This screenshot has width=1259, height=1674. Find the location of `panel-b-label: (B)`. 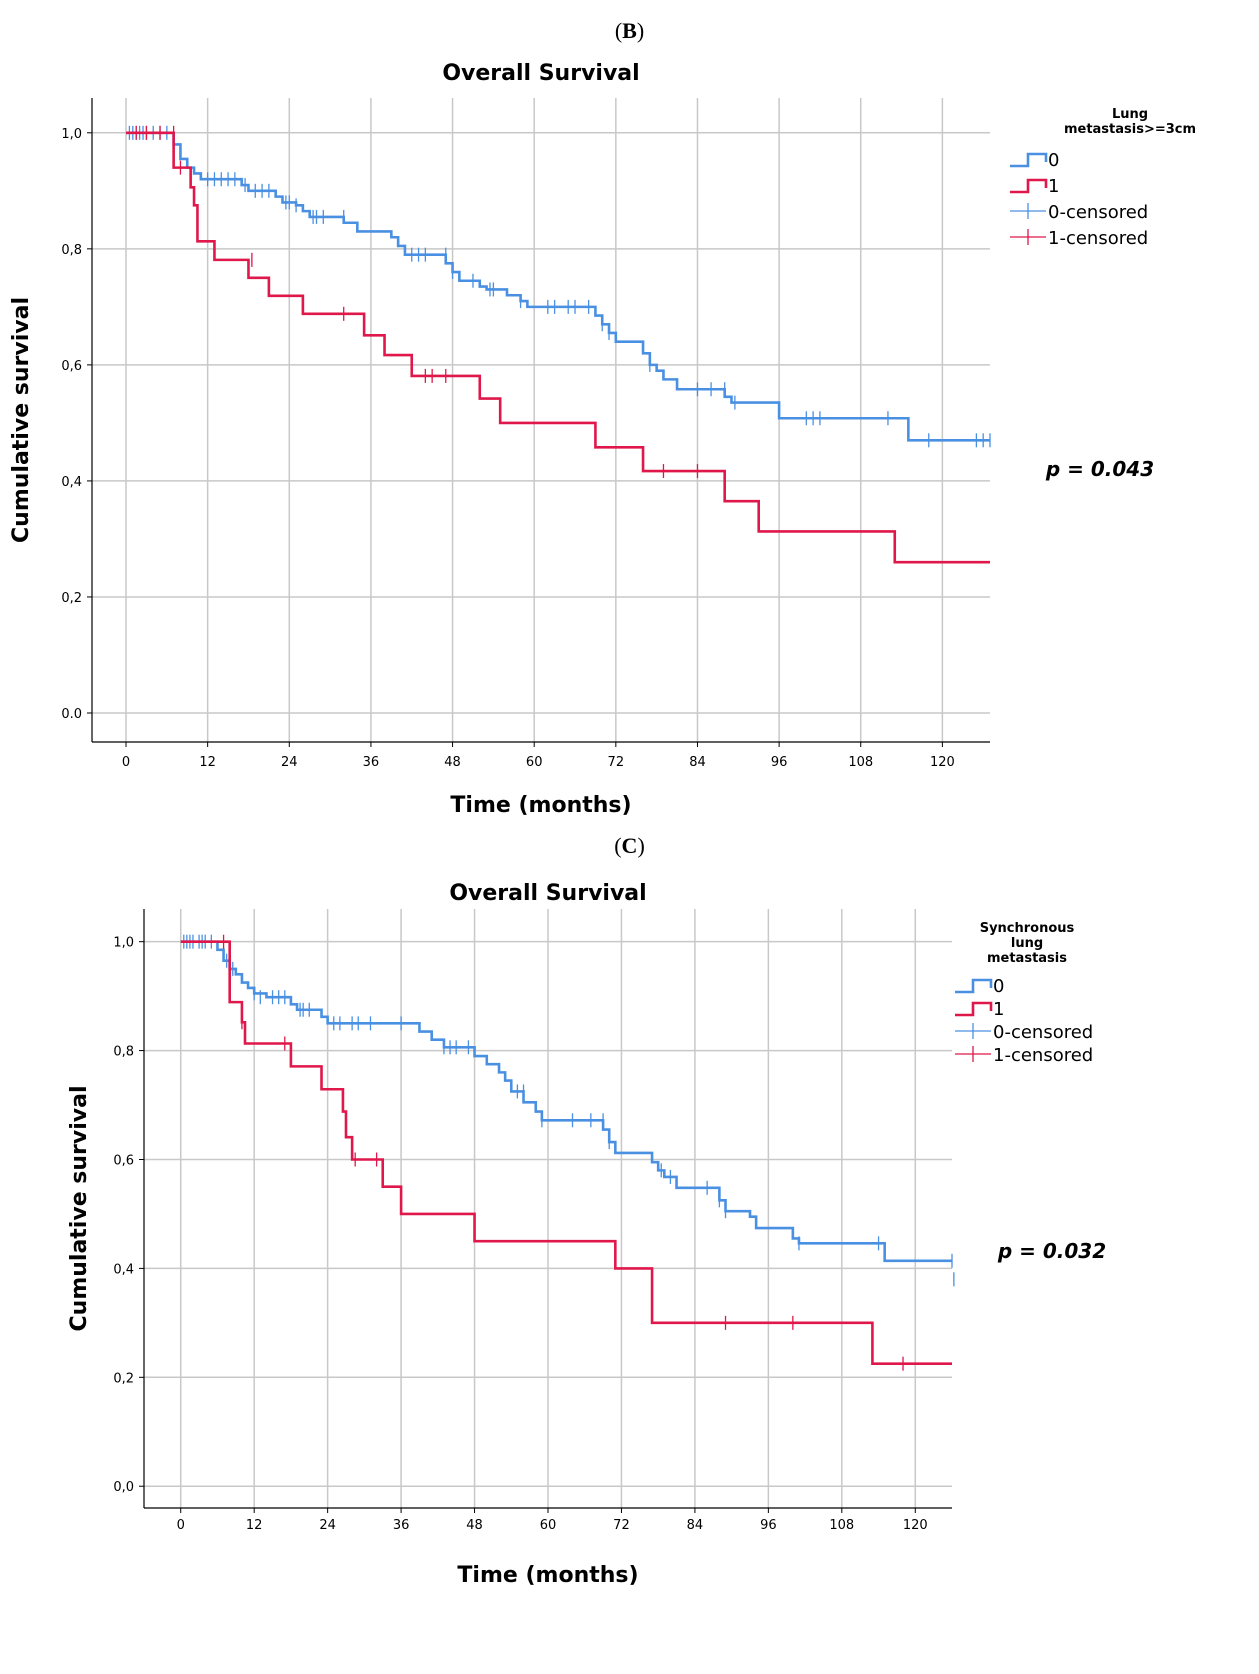

panel-b-label: (B) is located at coordinates (629, 30).